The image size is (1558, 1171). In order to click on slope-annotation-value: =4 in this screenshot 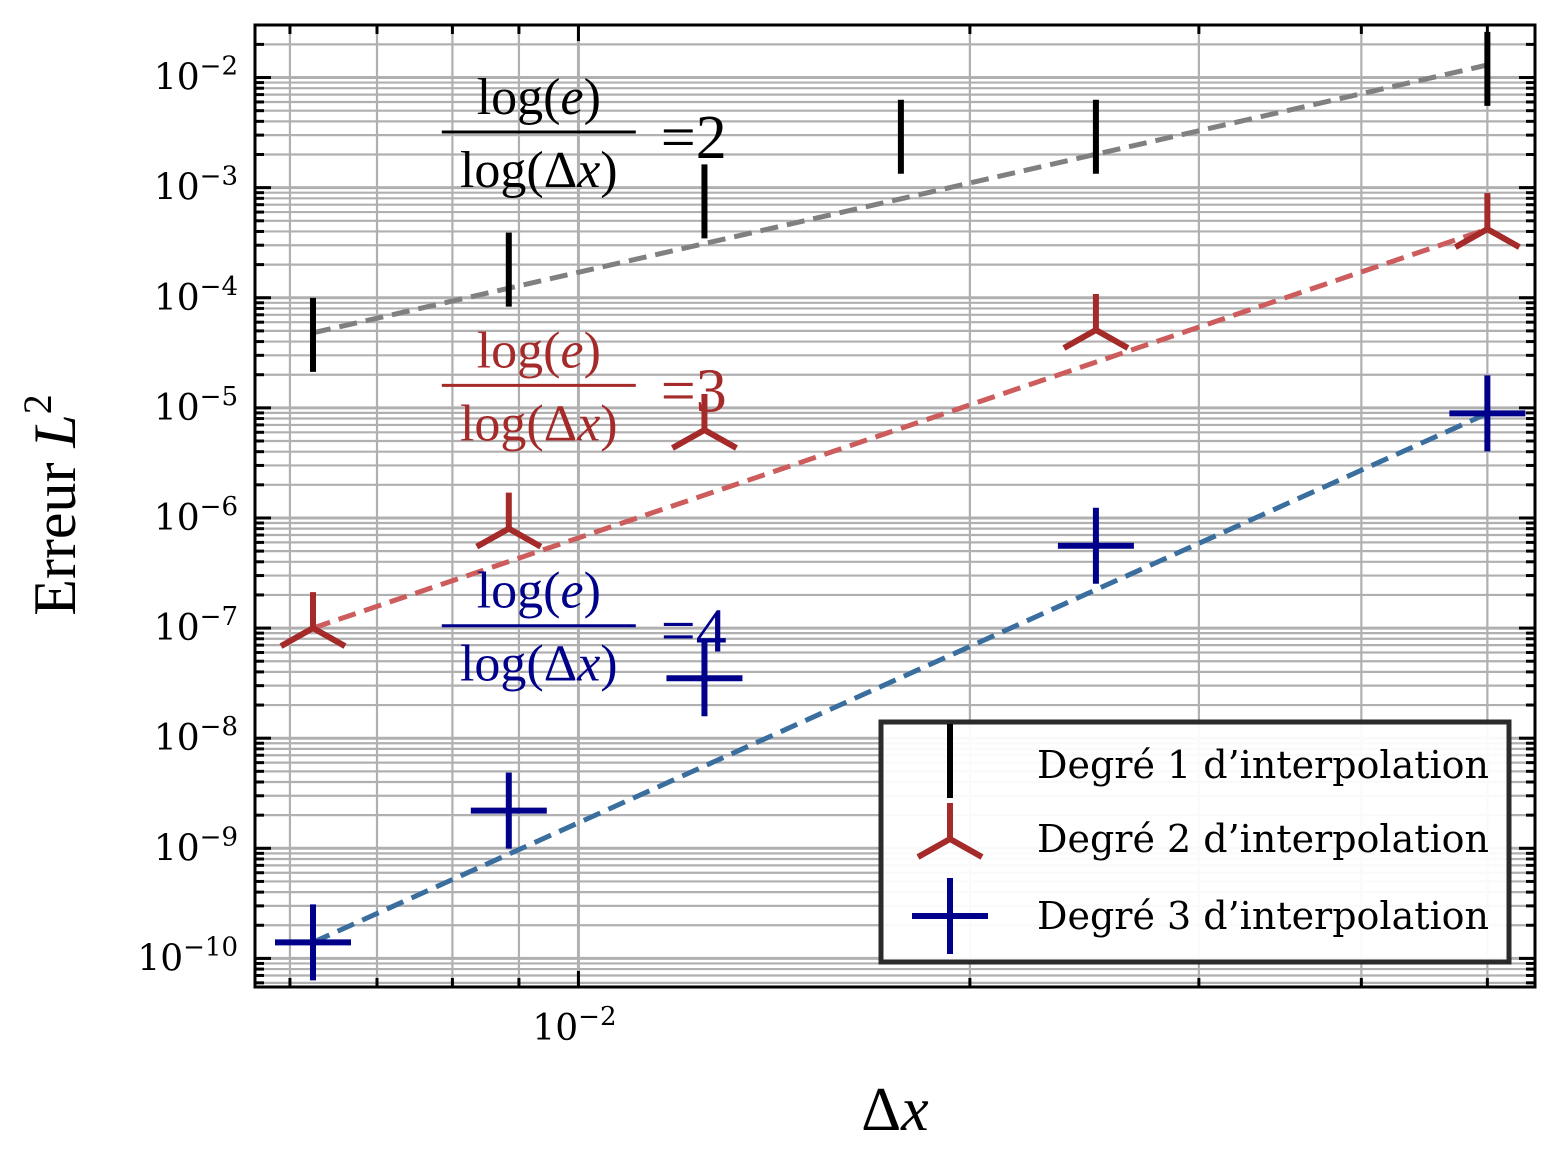, I will do `click(694, 632)`.